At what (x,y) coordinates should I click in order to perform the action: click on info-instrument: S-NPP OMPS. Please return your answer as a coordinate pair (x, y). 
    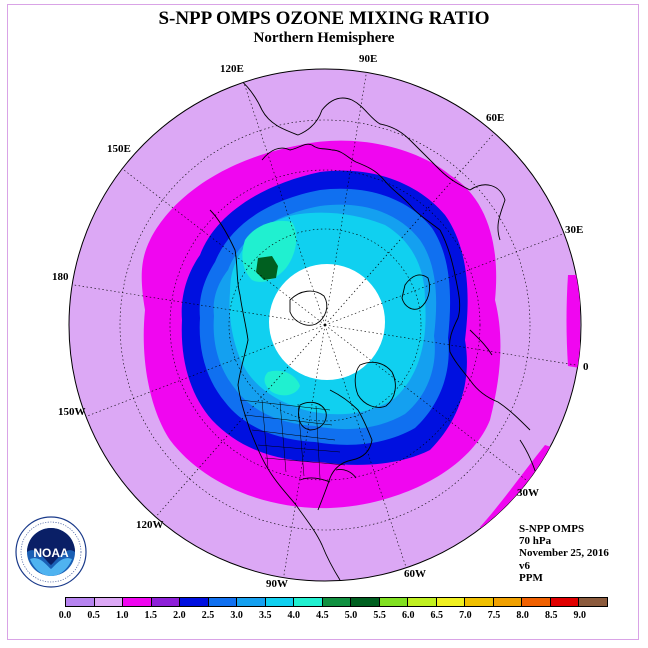
    Looking at the image, I should click on (552, 529).